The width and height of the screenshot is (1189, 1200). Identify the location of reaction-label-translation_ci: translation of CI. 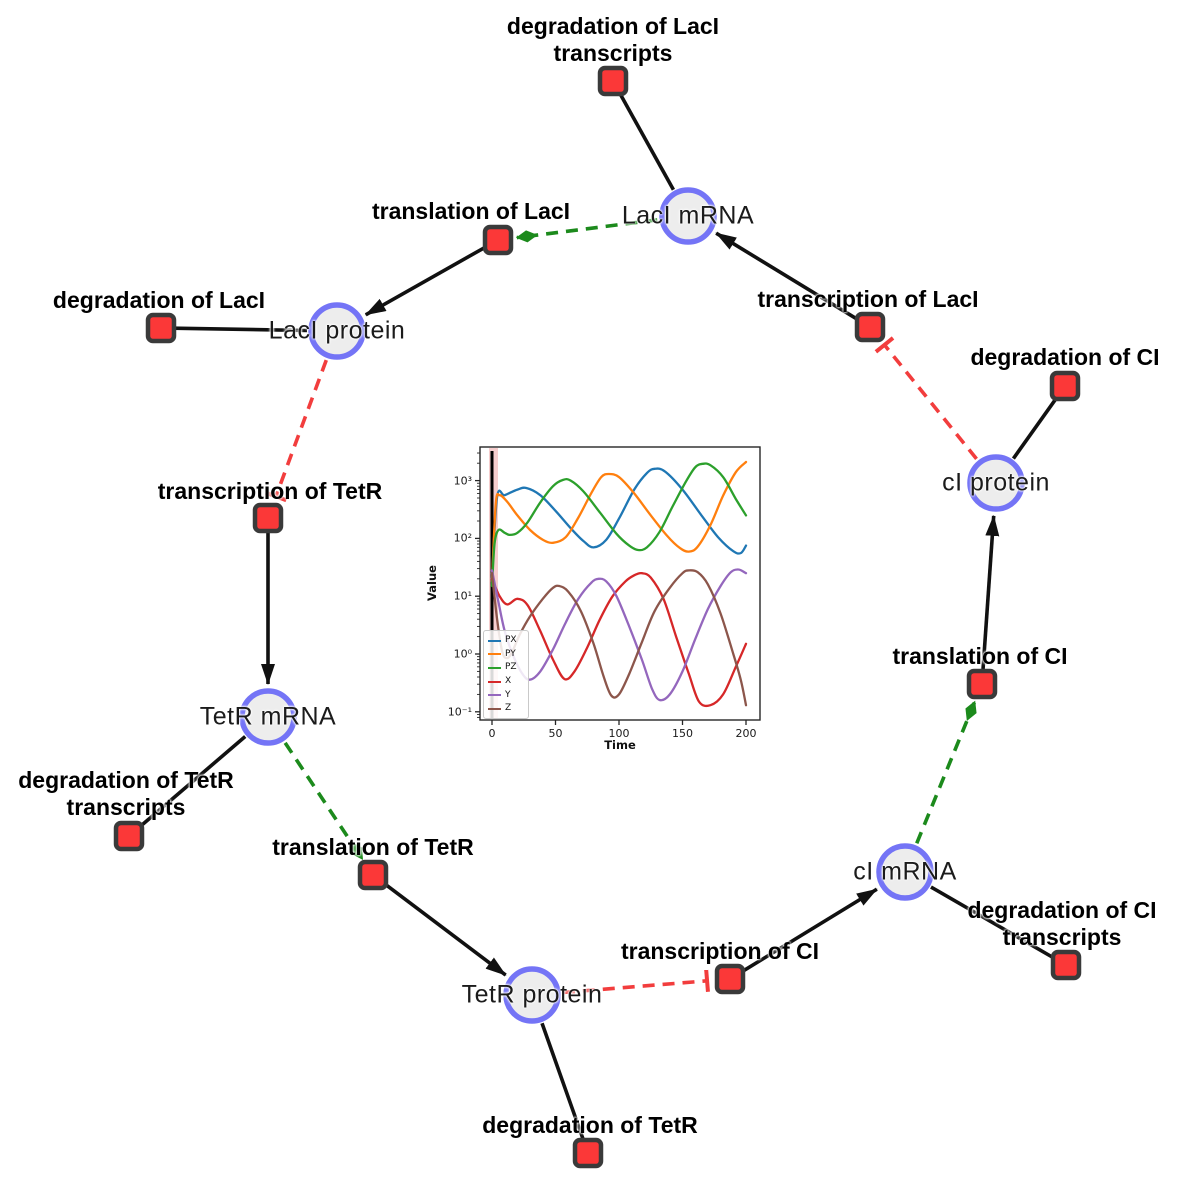
(979, 656).